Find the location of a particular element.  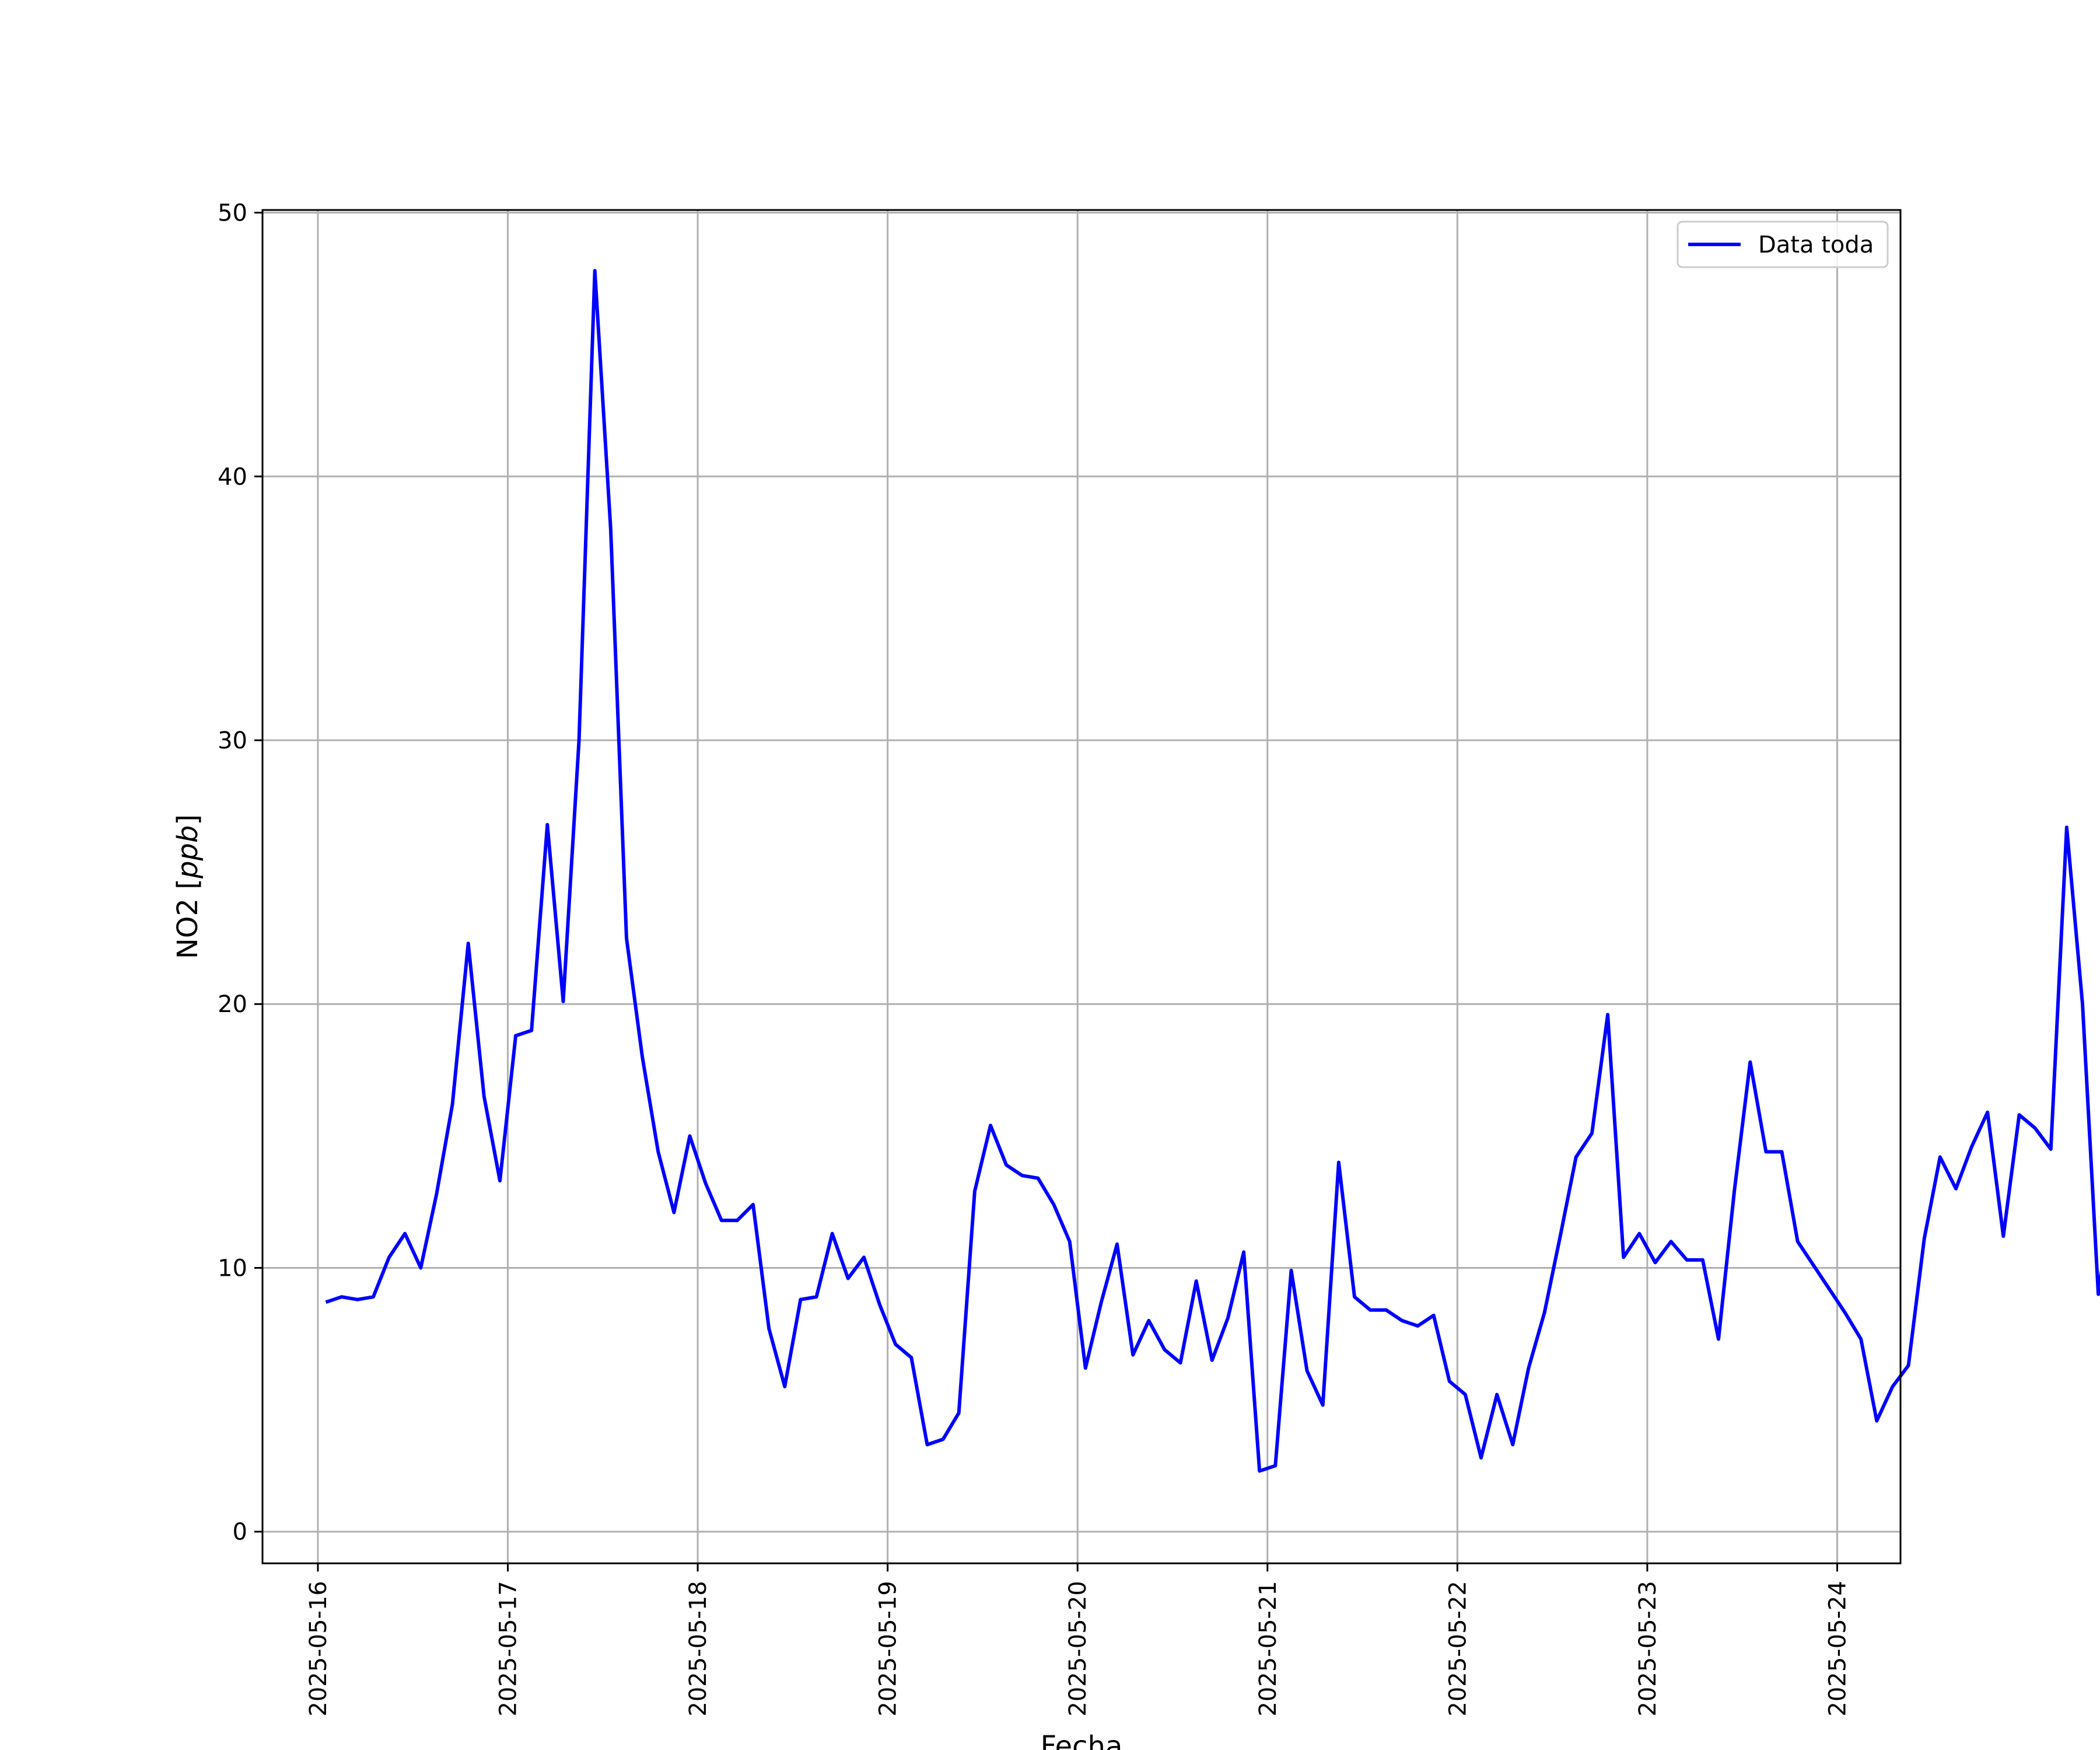

y-tick-label: 10 is located at coordinates (232, 1268).